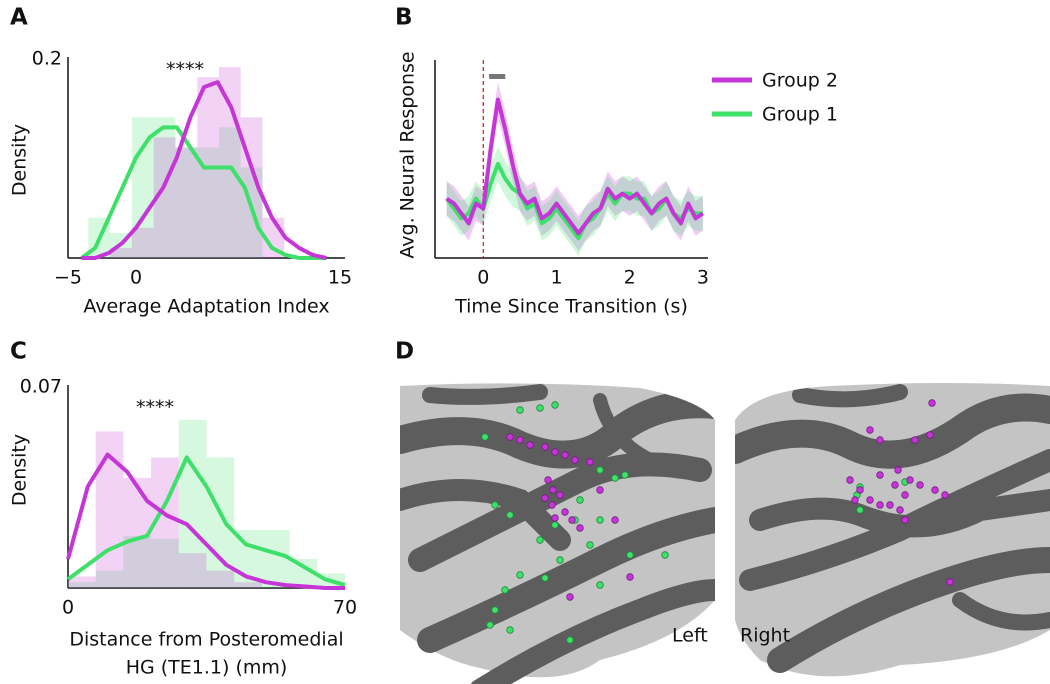 Image resolution: width=1050 pixels, height=684 pixels. Describe the element at coordinates (557, 533) in the screenshot. I see `brain-left` at that location.